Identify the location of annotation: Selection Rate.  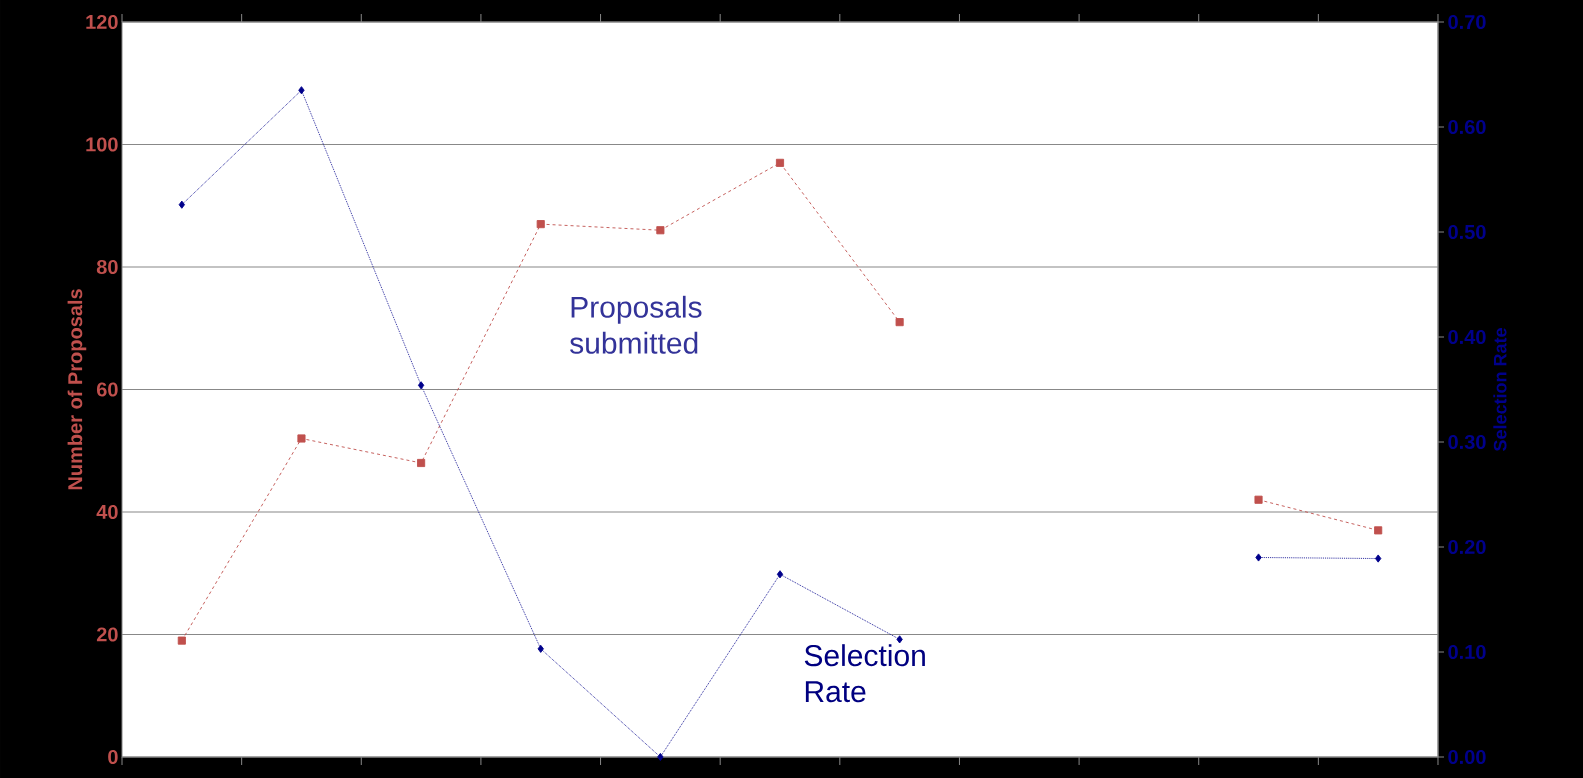
(864, 673).